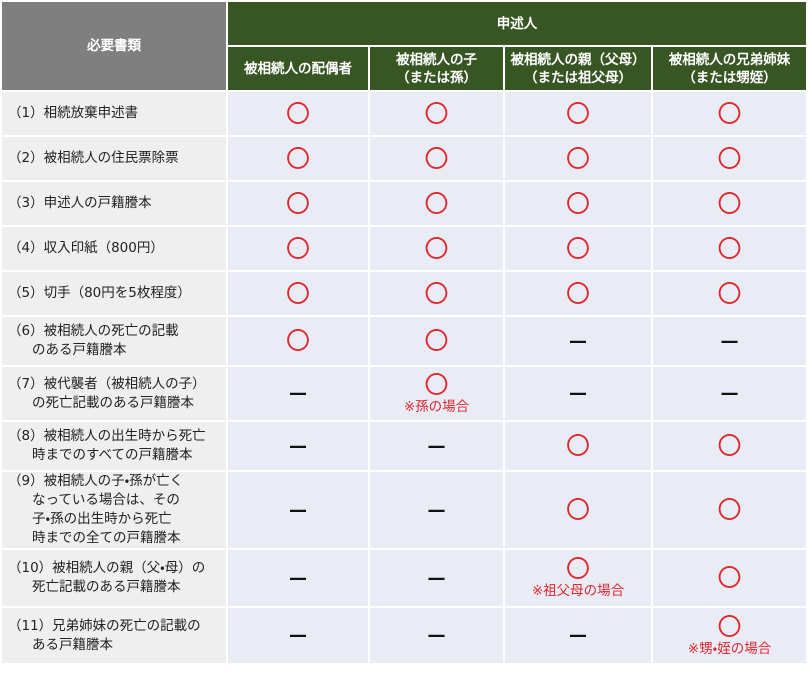 The width and height of the screenshot is (808, 676). I want to click on row: （8）被相続人の出生時から死亡 時までのすべての戸籍謄本 — — 〇 〇, so click(404, 446).